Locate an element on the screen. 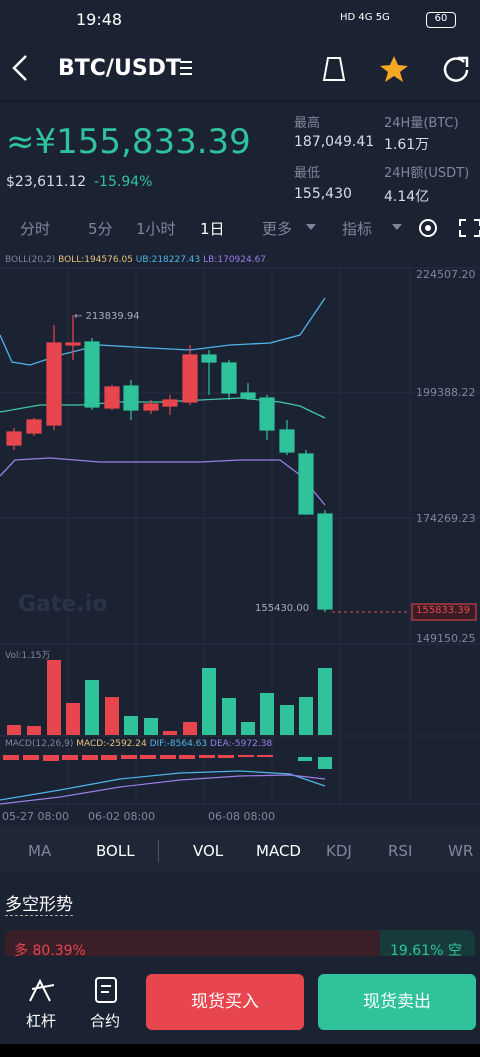  date-label: 06-08 08:00 is located at coordinates (242, 816).